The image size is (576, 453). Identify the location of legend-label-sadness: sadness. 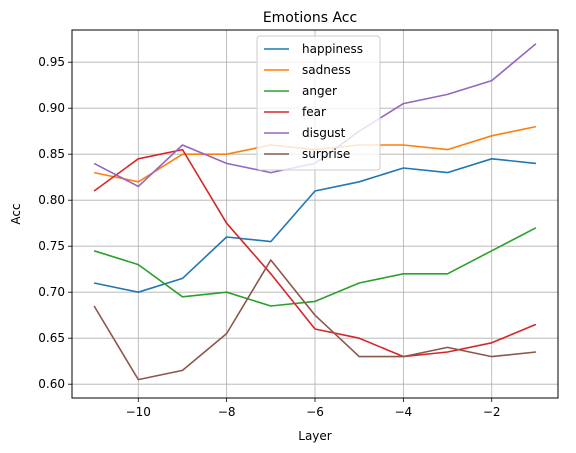
(326, 70).